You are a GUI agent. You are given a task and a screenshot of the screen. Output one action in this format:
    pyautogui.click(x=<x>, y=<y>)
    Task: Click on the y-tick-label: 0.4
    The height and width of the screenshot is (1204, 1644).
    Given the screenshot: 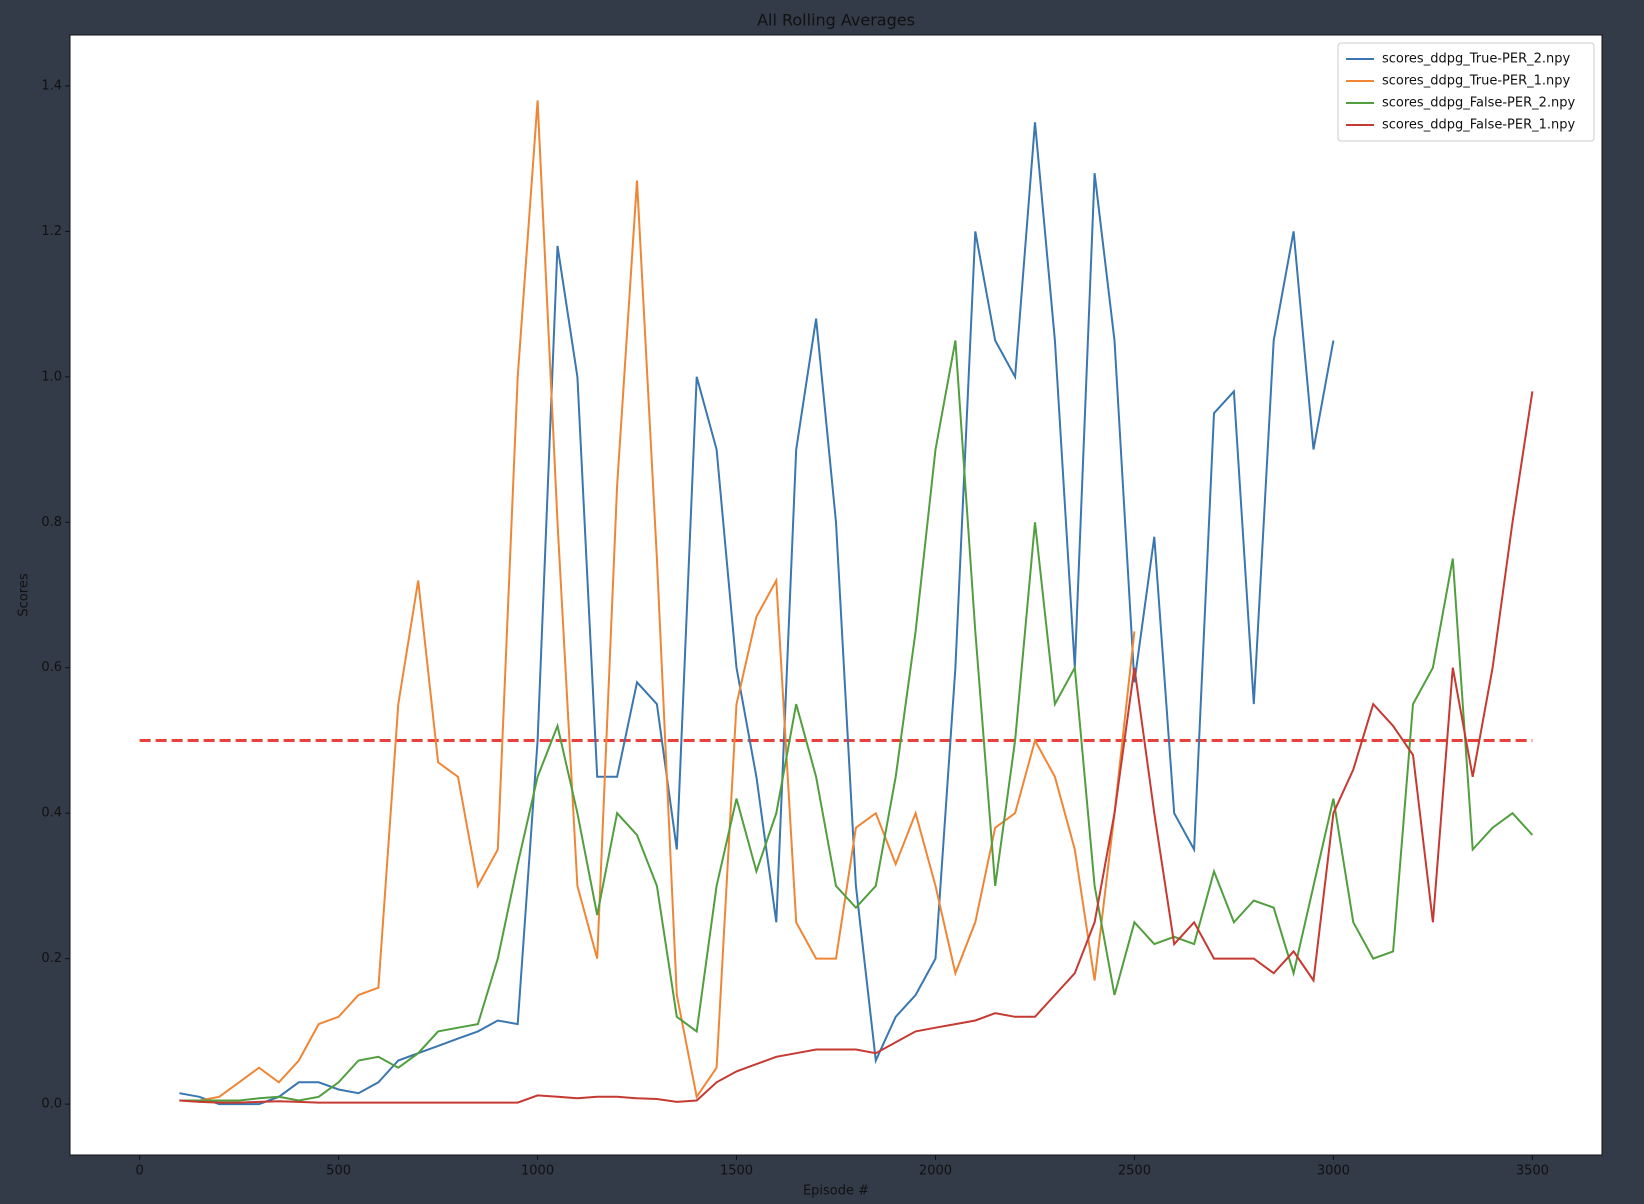 What is the action you would take?
    pyautogui.click(x=51, y=813)
    